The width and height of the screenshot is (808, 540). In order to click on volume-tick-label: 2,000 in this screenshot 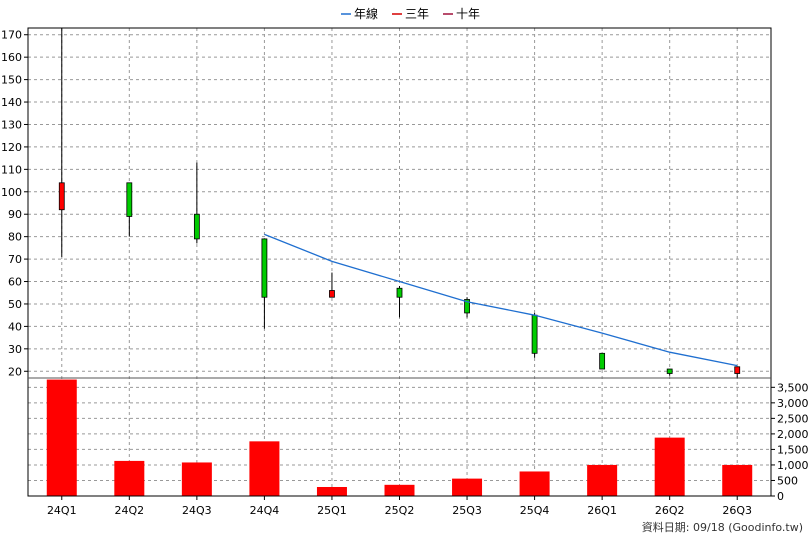, I will do `click(792, 434)`.